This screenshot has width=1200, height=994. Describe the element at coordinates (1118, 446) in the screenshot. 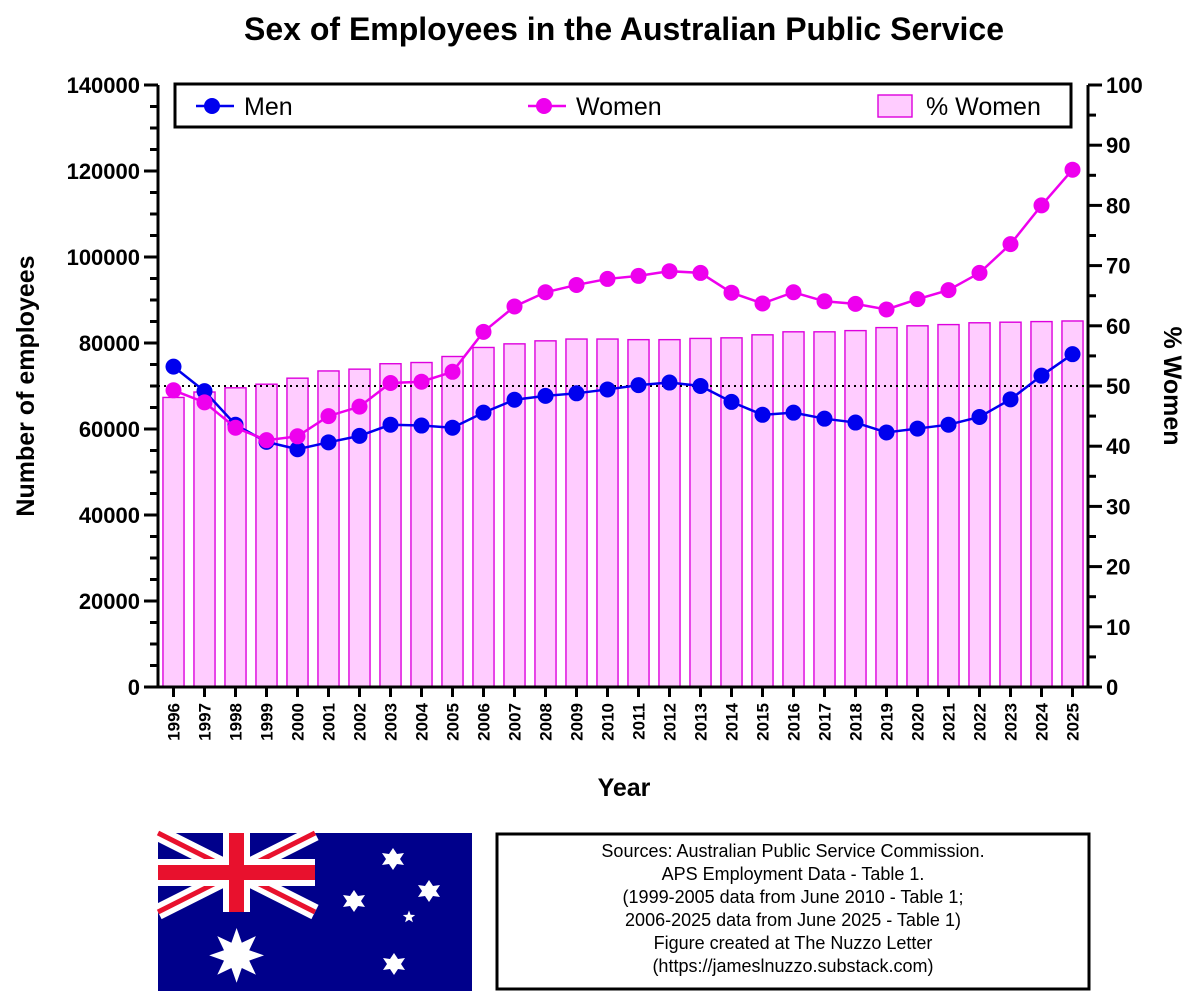

I see `y-right-tick-label: 40` at that location.